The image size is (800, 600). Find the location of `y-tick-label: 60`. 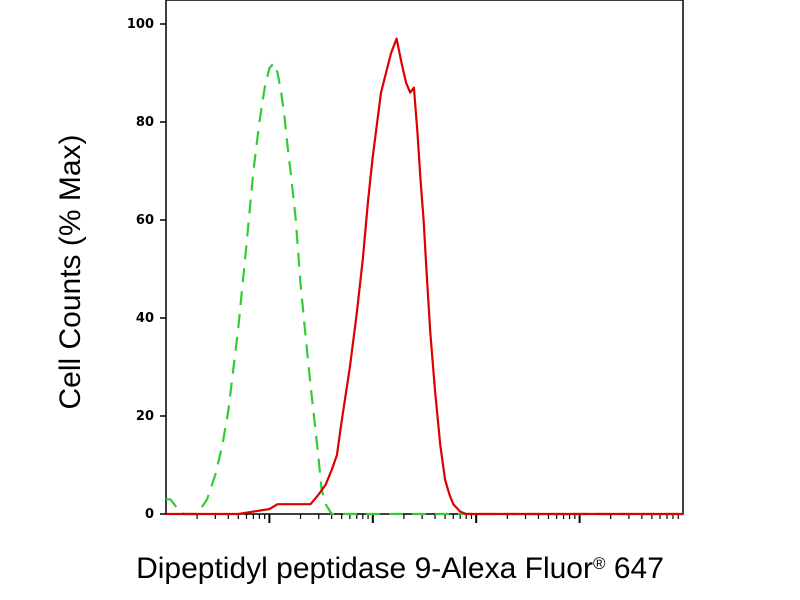

y-tick-label: 60 is located at coordinates (145, 220).